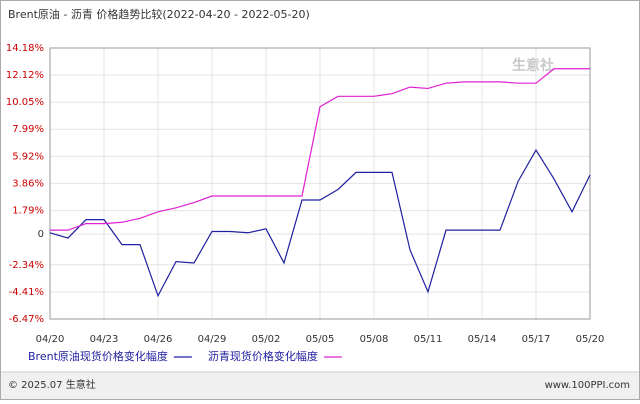 Image resolution: width=640 pixels, height=404 pixels. Describe the element at coordinates (428, 339) in the screenshot. I see `x-tick-label: 05/11` at that location.